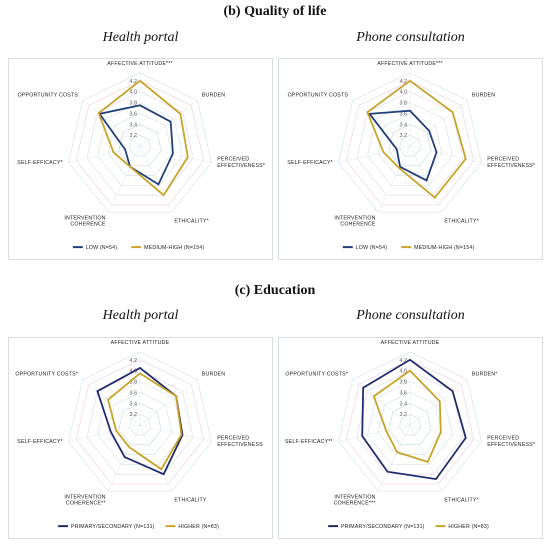 This screenshot has height=545, width=550. I want to click on panel-title-qol-phone-consultation: Phone consultation, so click(410, 37).